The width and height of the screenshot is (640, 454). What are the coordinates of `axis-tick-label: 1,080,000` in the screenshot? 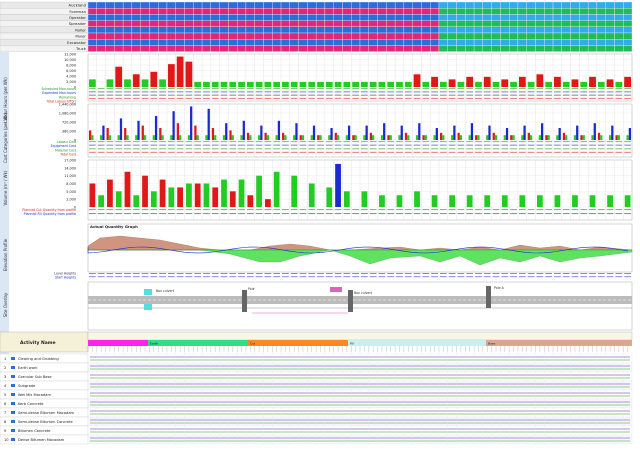 It's located at (67, 114).